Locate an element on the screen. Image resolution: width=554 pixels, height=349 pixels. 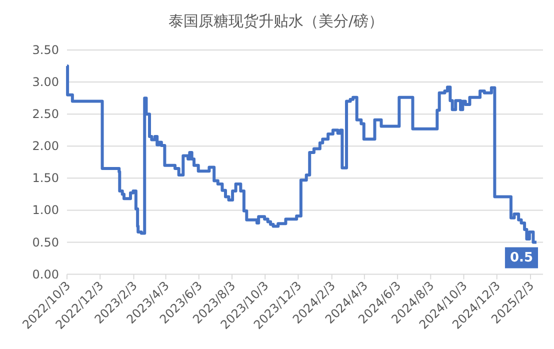
y-tick-label: 2.00 is located at coordinates (45, 146).